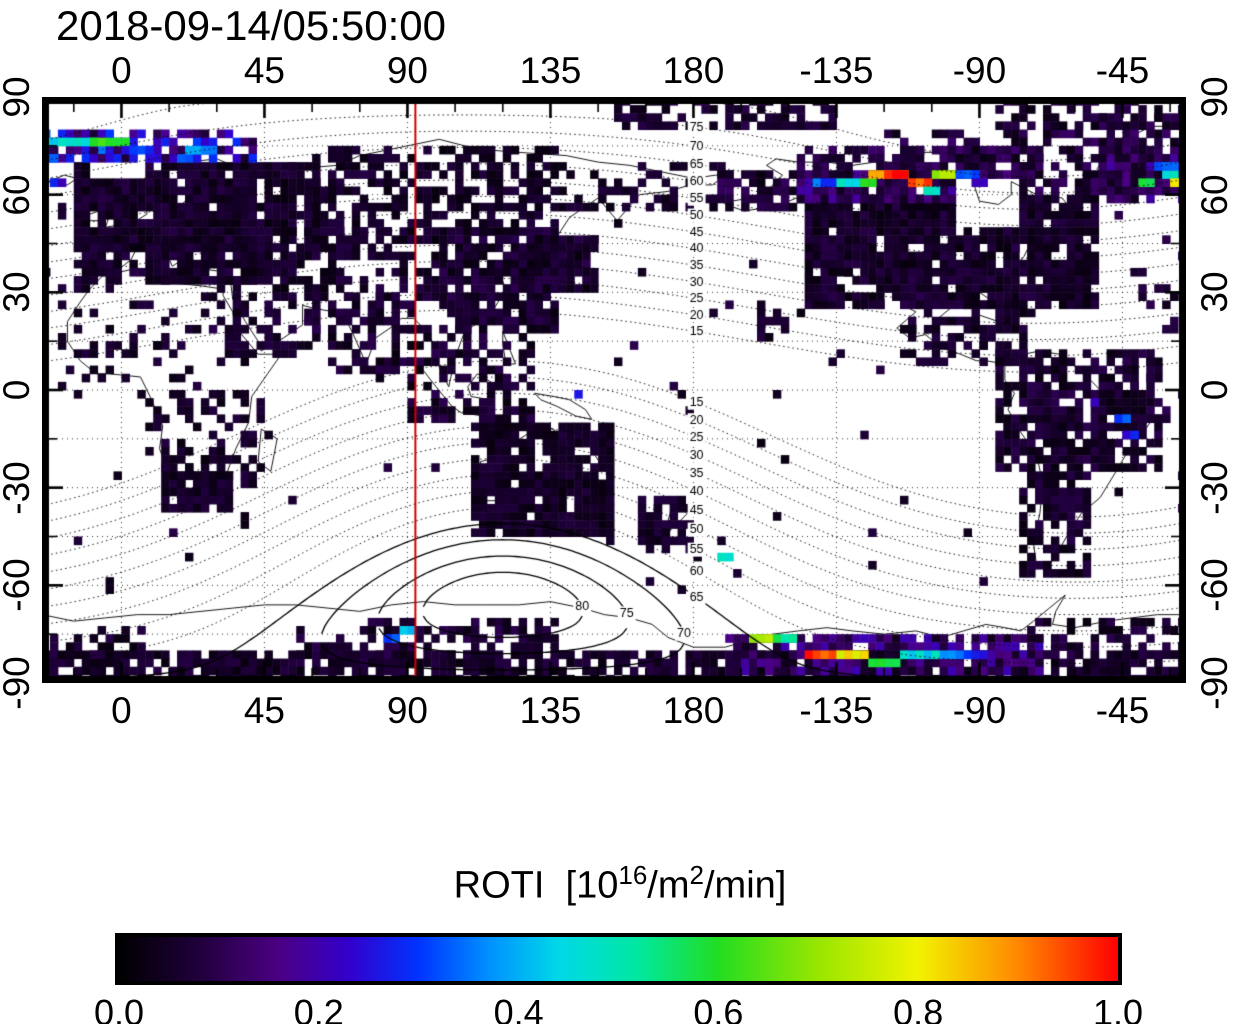 This screenshot has width=1240, height=1024. What do you see at coordinates (318, 1008) in the screenshot?
I see `colorbar-tick-label-0.2: 0.2` at bounding box center [318, 1008].